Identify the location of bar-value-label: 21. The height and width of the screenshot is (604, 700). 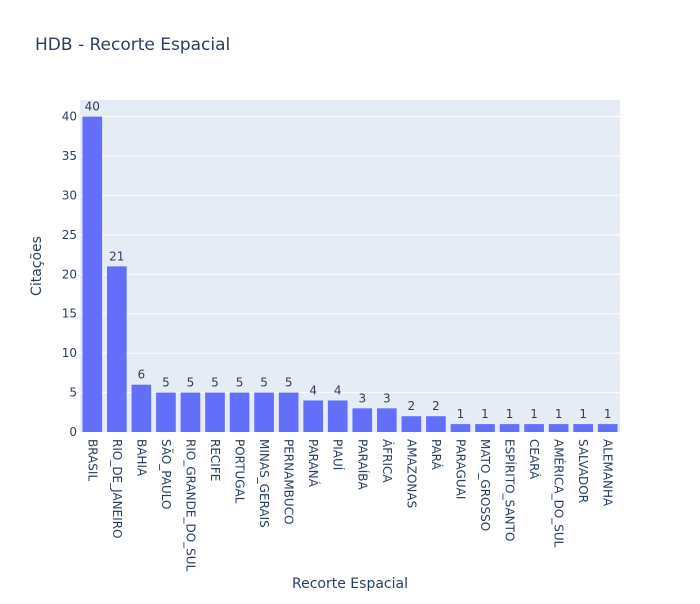
(116, 256).